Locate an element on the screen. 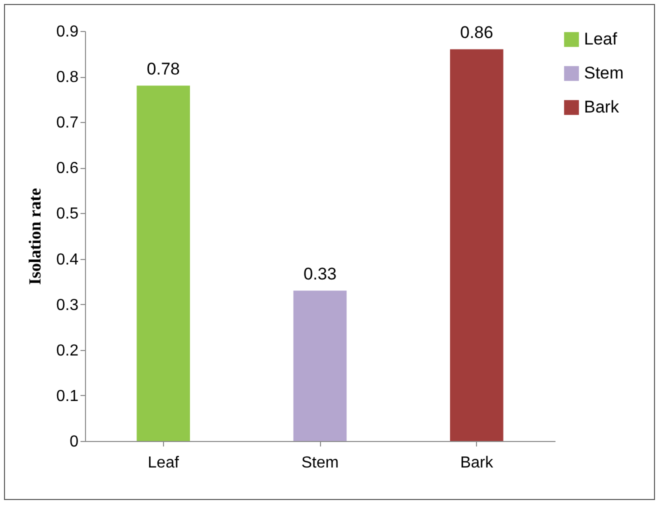 Image resolution: width=661 pixels, height=506 pixels. legend-label: Leaf is located at coordinates (601, 39).